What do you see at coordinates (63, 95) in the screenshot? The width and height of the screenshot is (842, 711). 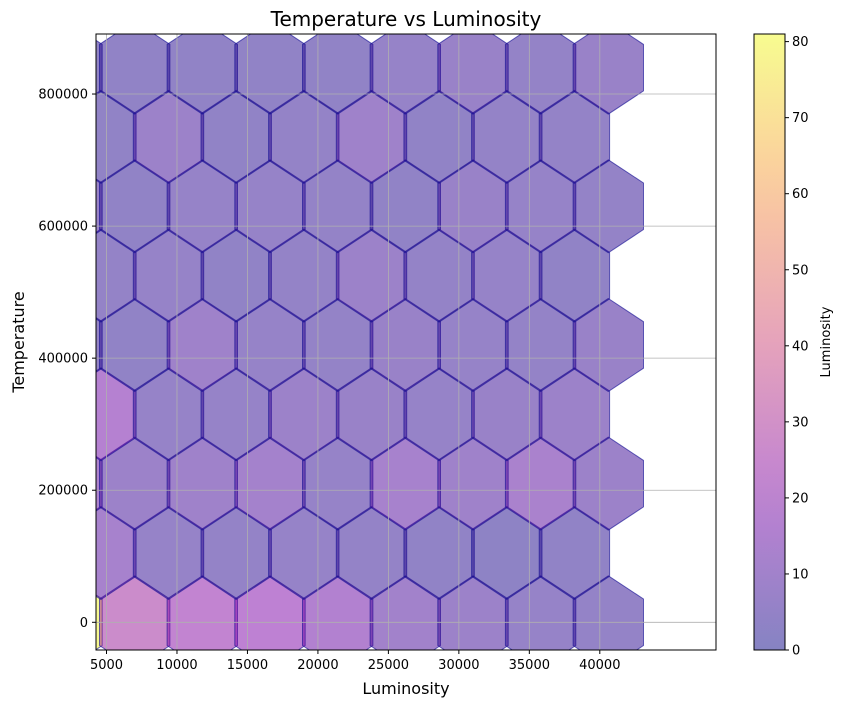 I see `y-tick-label: 800000` at bounding box center [63, 95].